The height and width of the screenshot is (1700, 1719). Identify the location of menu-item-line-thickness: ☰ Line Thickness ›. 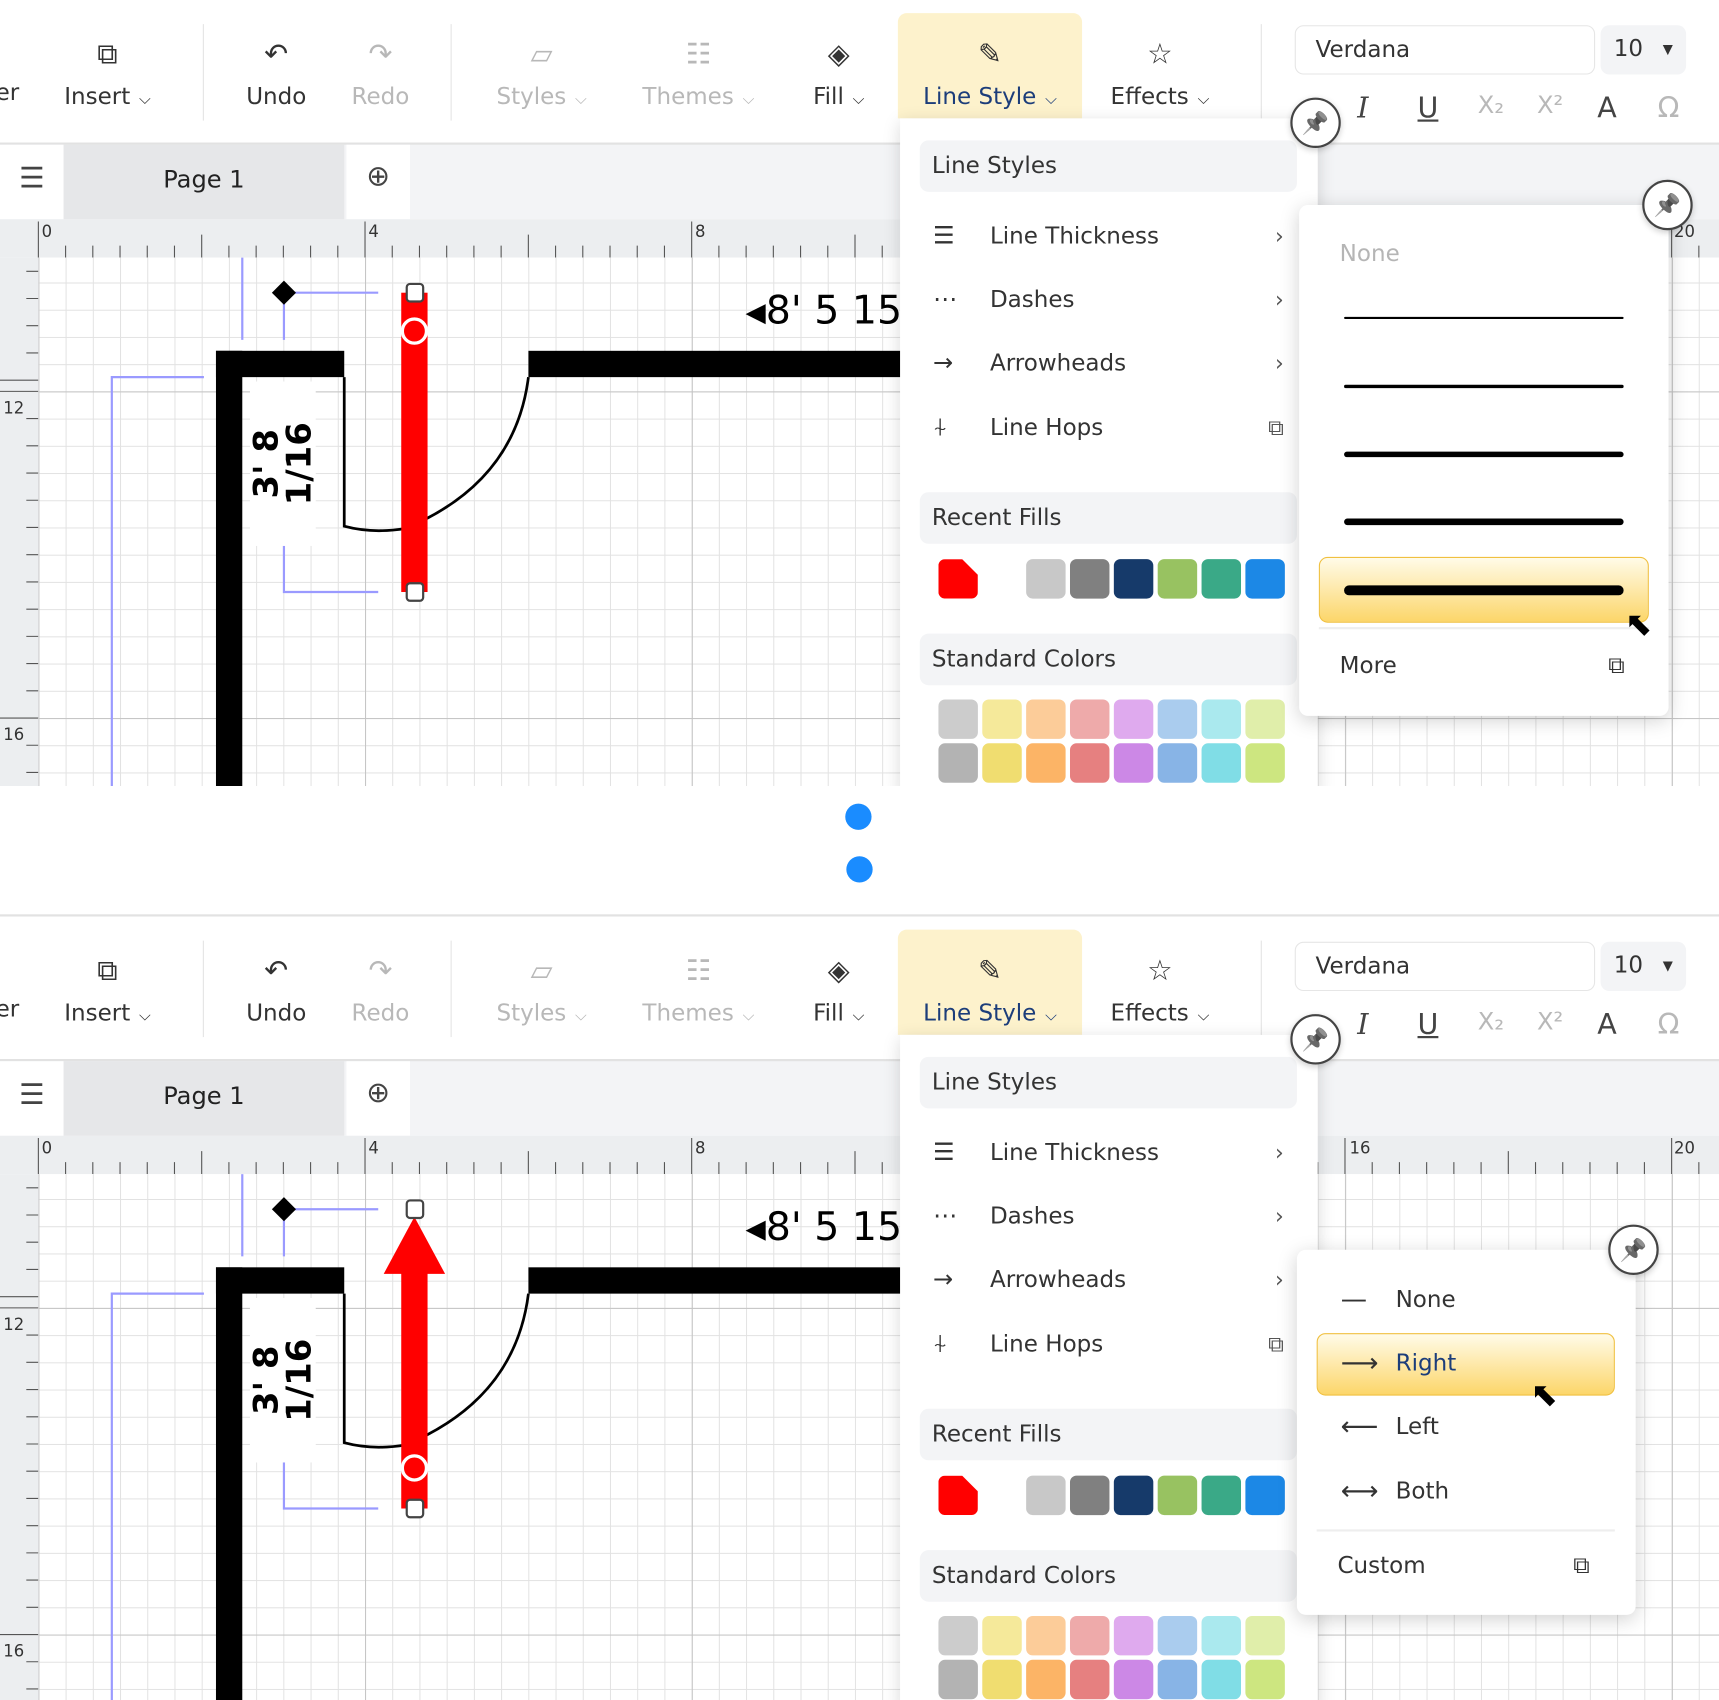
(1108, 235).